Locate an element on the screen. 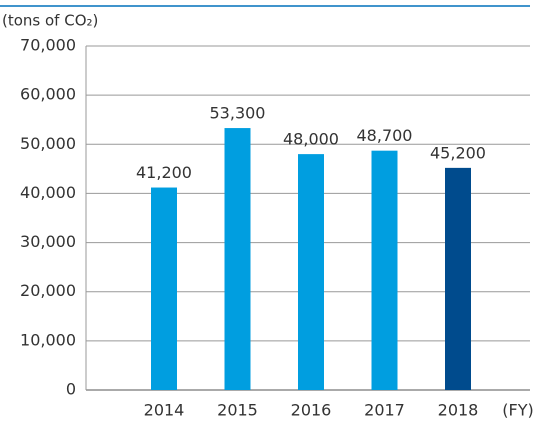 The image size is (538, 423). x-tick-label: 2015 is located at coordinates (237, 410).